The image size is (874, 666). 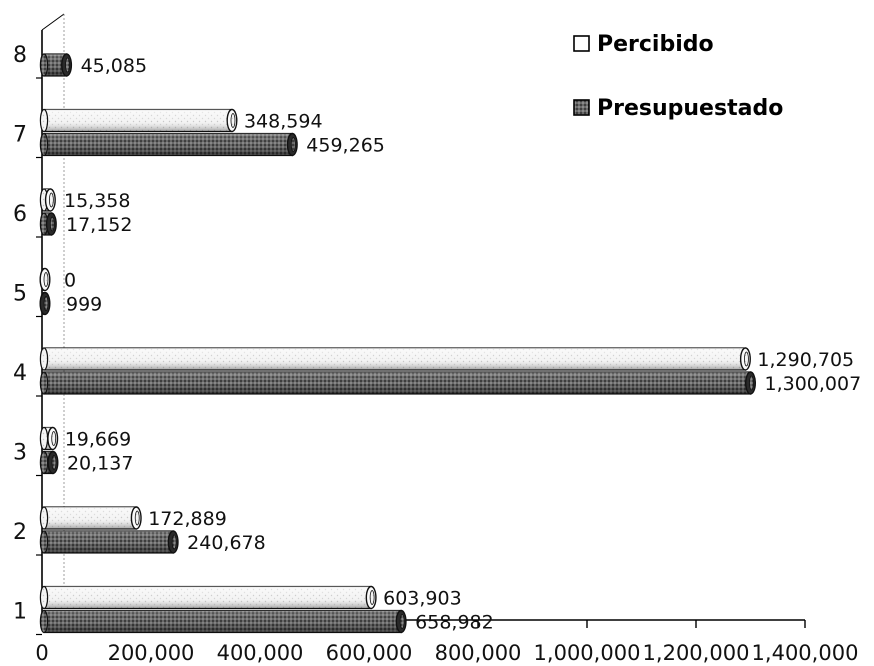 I want to click on data-label-percibido: 172,889, so click(x=187, y=519).